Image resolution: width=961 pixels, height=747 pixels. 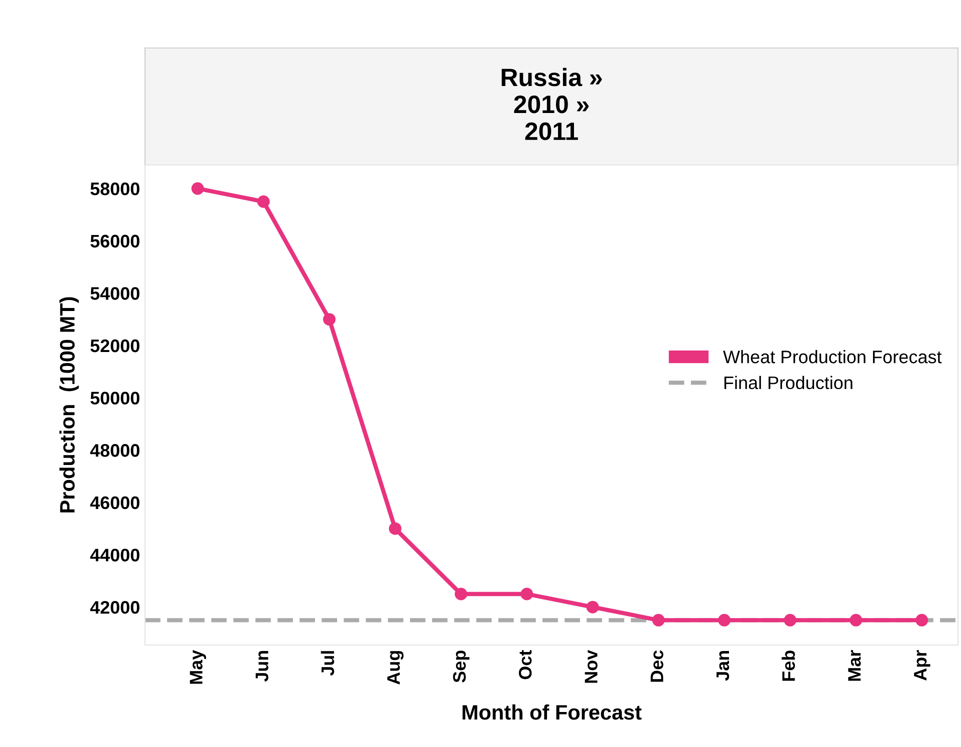 What do you see at coordinates (832, 357) in the screenshot?
I see `legend-label: Wheat Production Forecast` at bounding box center [832, 357].